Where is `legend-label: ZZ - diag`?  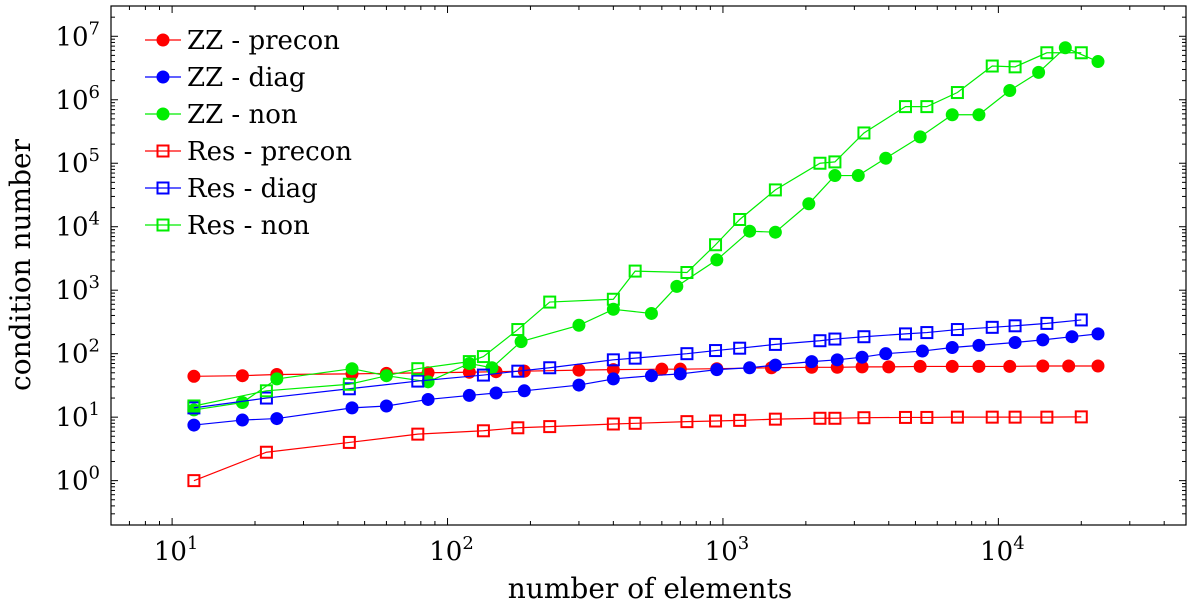 legend-label: ZZ - diag is located at coordinates (246, 78).